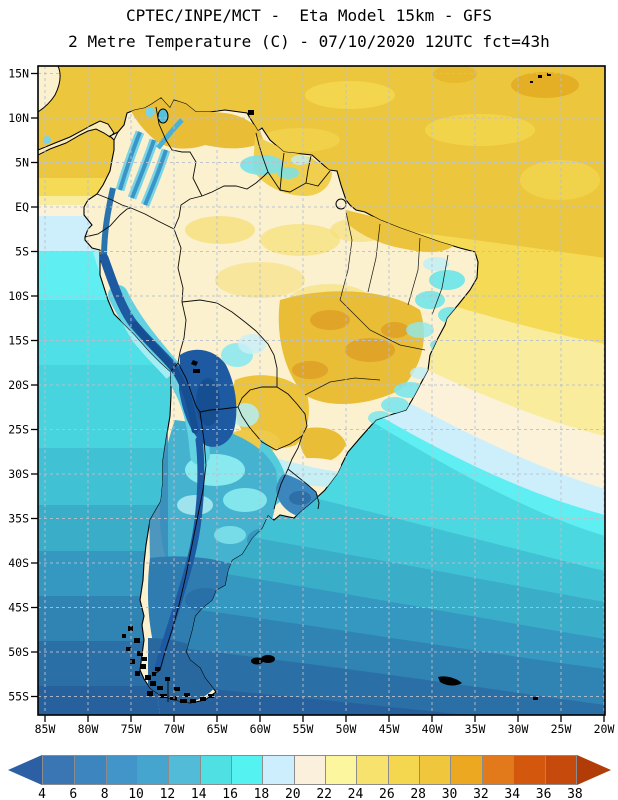  I want to click on lon-label-40W: 40W, so click(432, 729).